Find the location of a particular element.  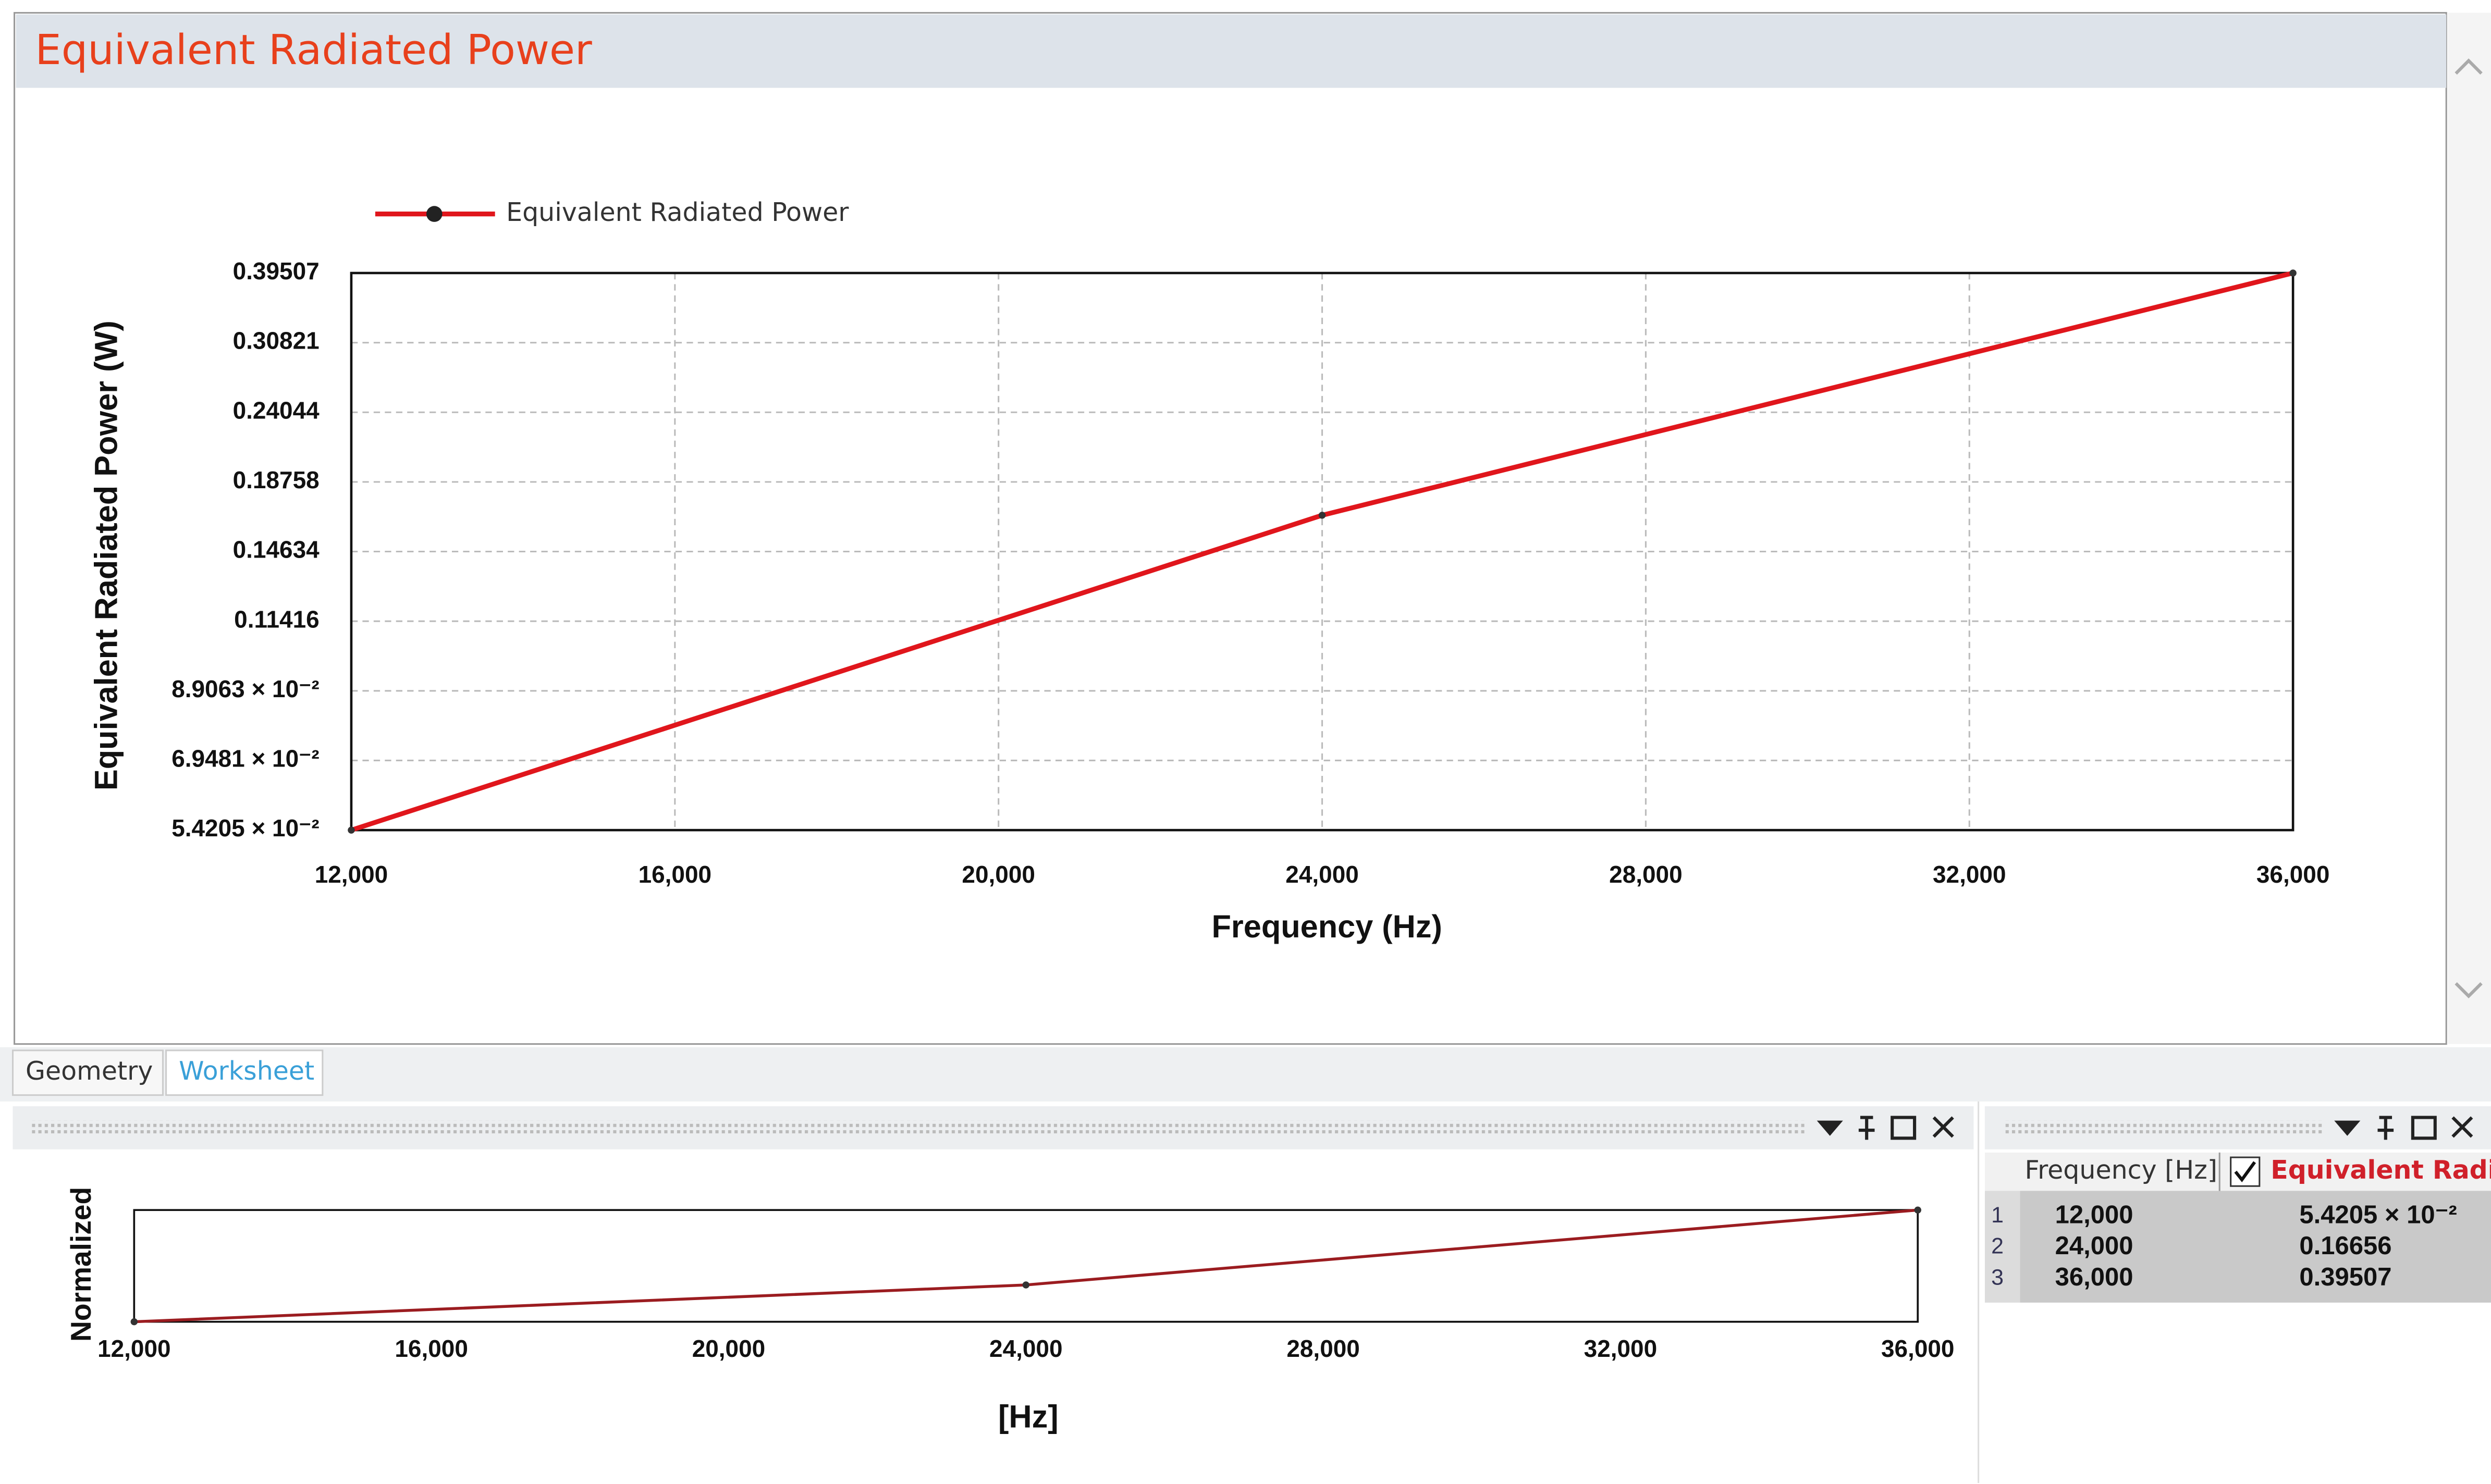

tab-label: Worksheet is located at coordinates (246, 1071).